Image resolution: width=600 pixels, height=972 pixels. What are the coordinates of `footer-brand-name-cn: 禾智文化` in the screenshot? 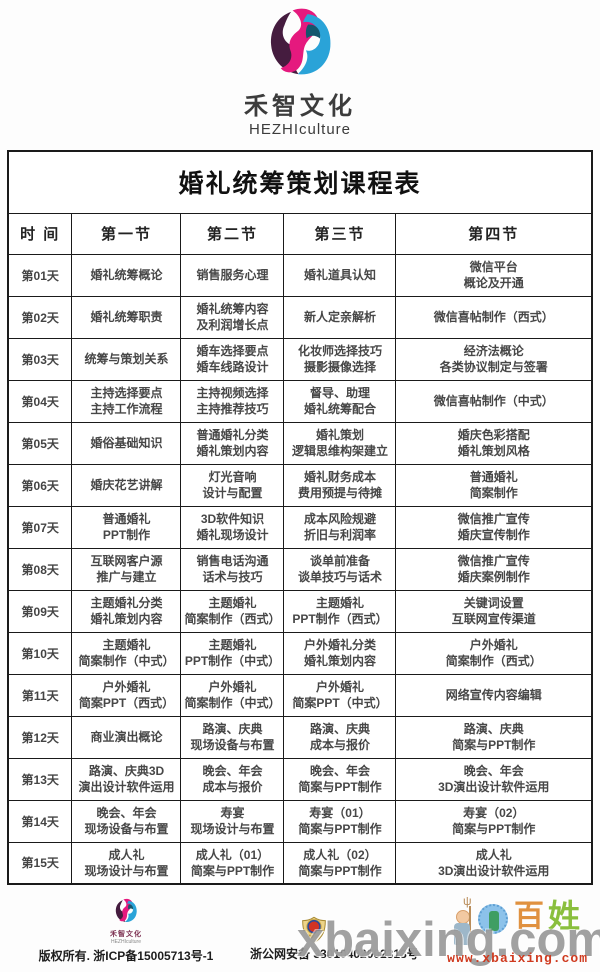 It's located at (126, 934).